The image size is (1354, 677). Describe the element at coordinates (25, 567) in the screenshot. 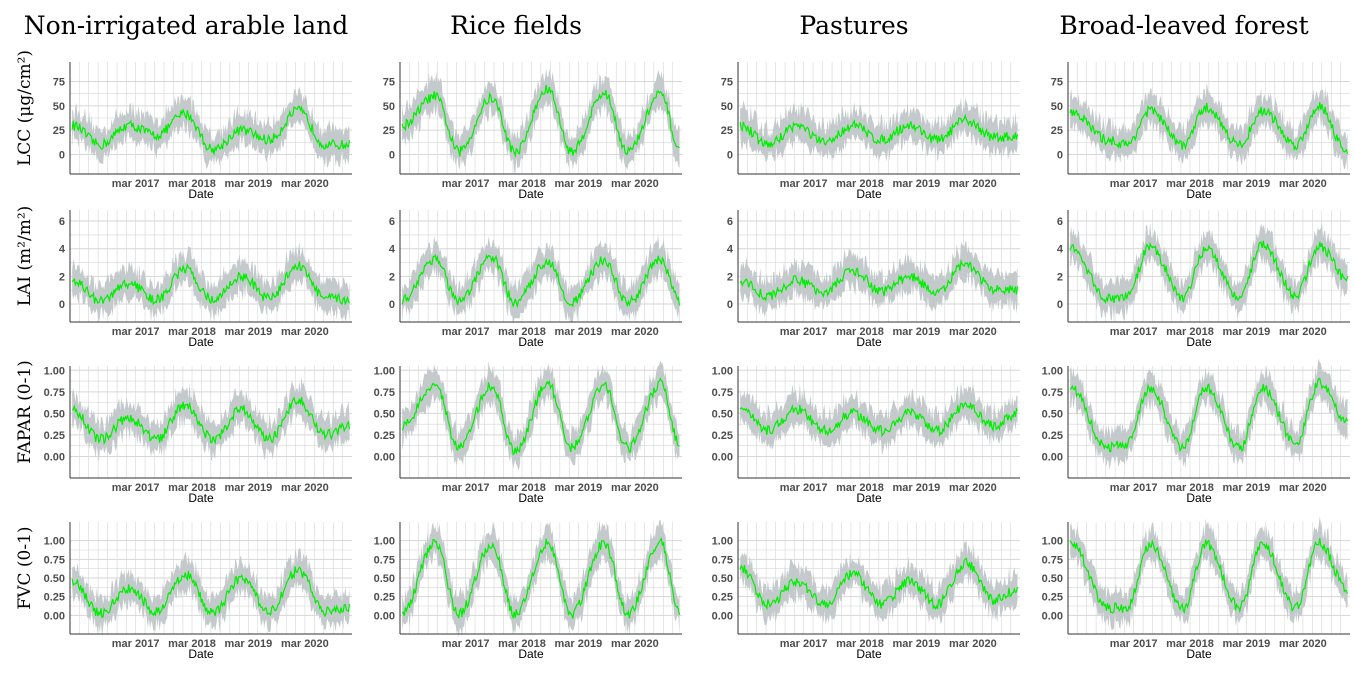

I see `row-title: FVC (0-1)` at that location.